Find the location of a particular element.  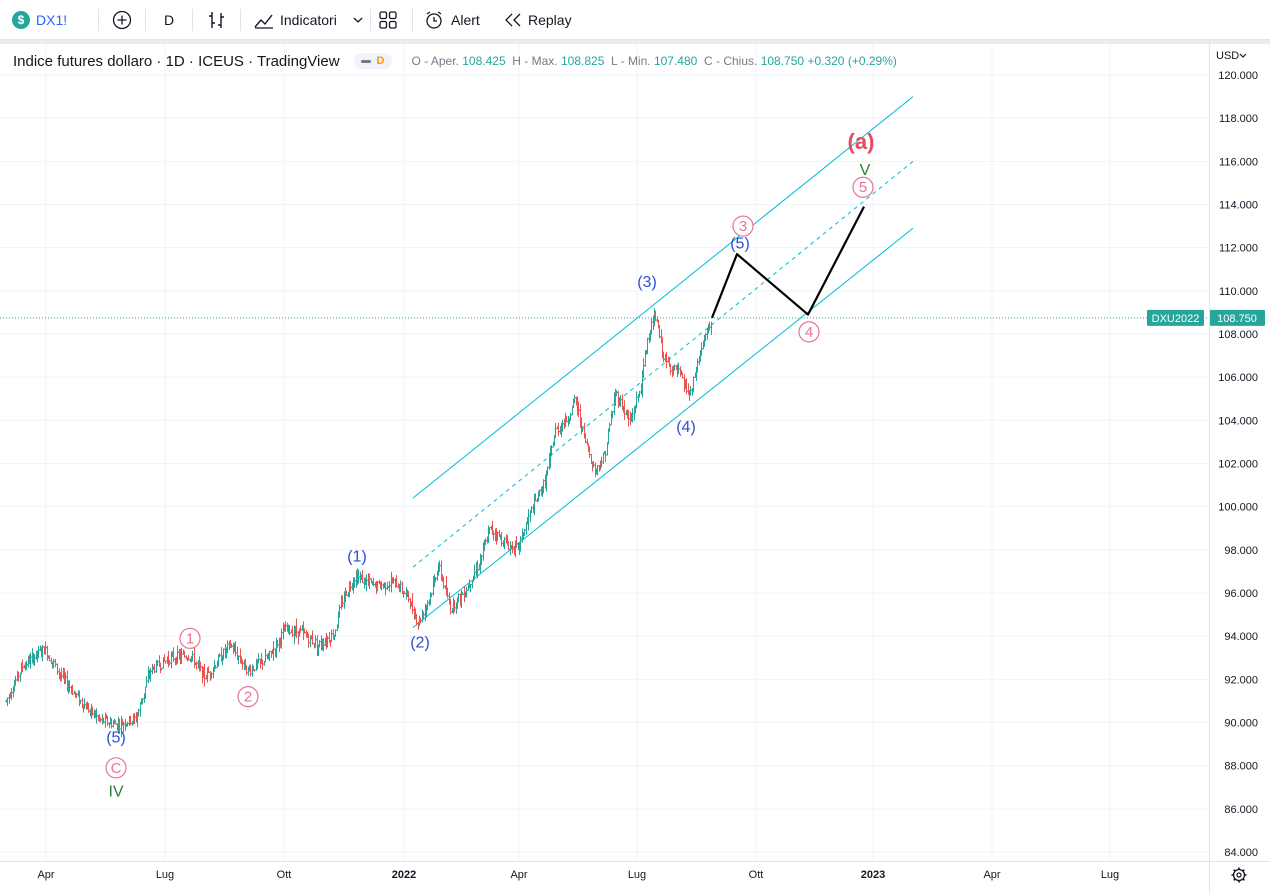

wave-label: 2 is located at coordinates (248, 696).